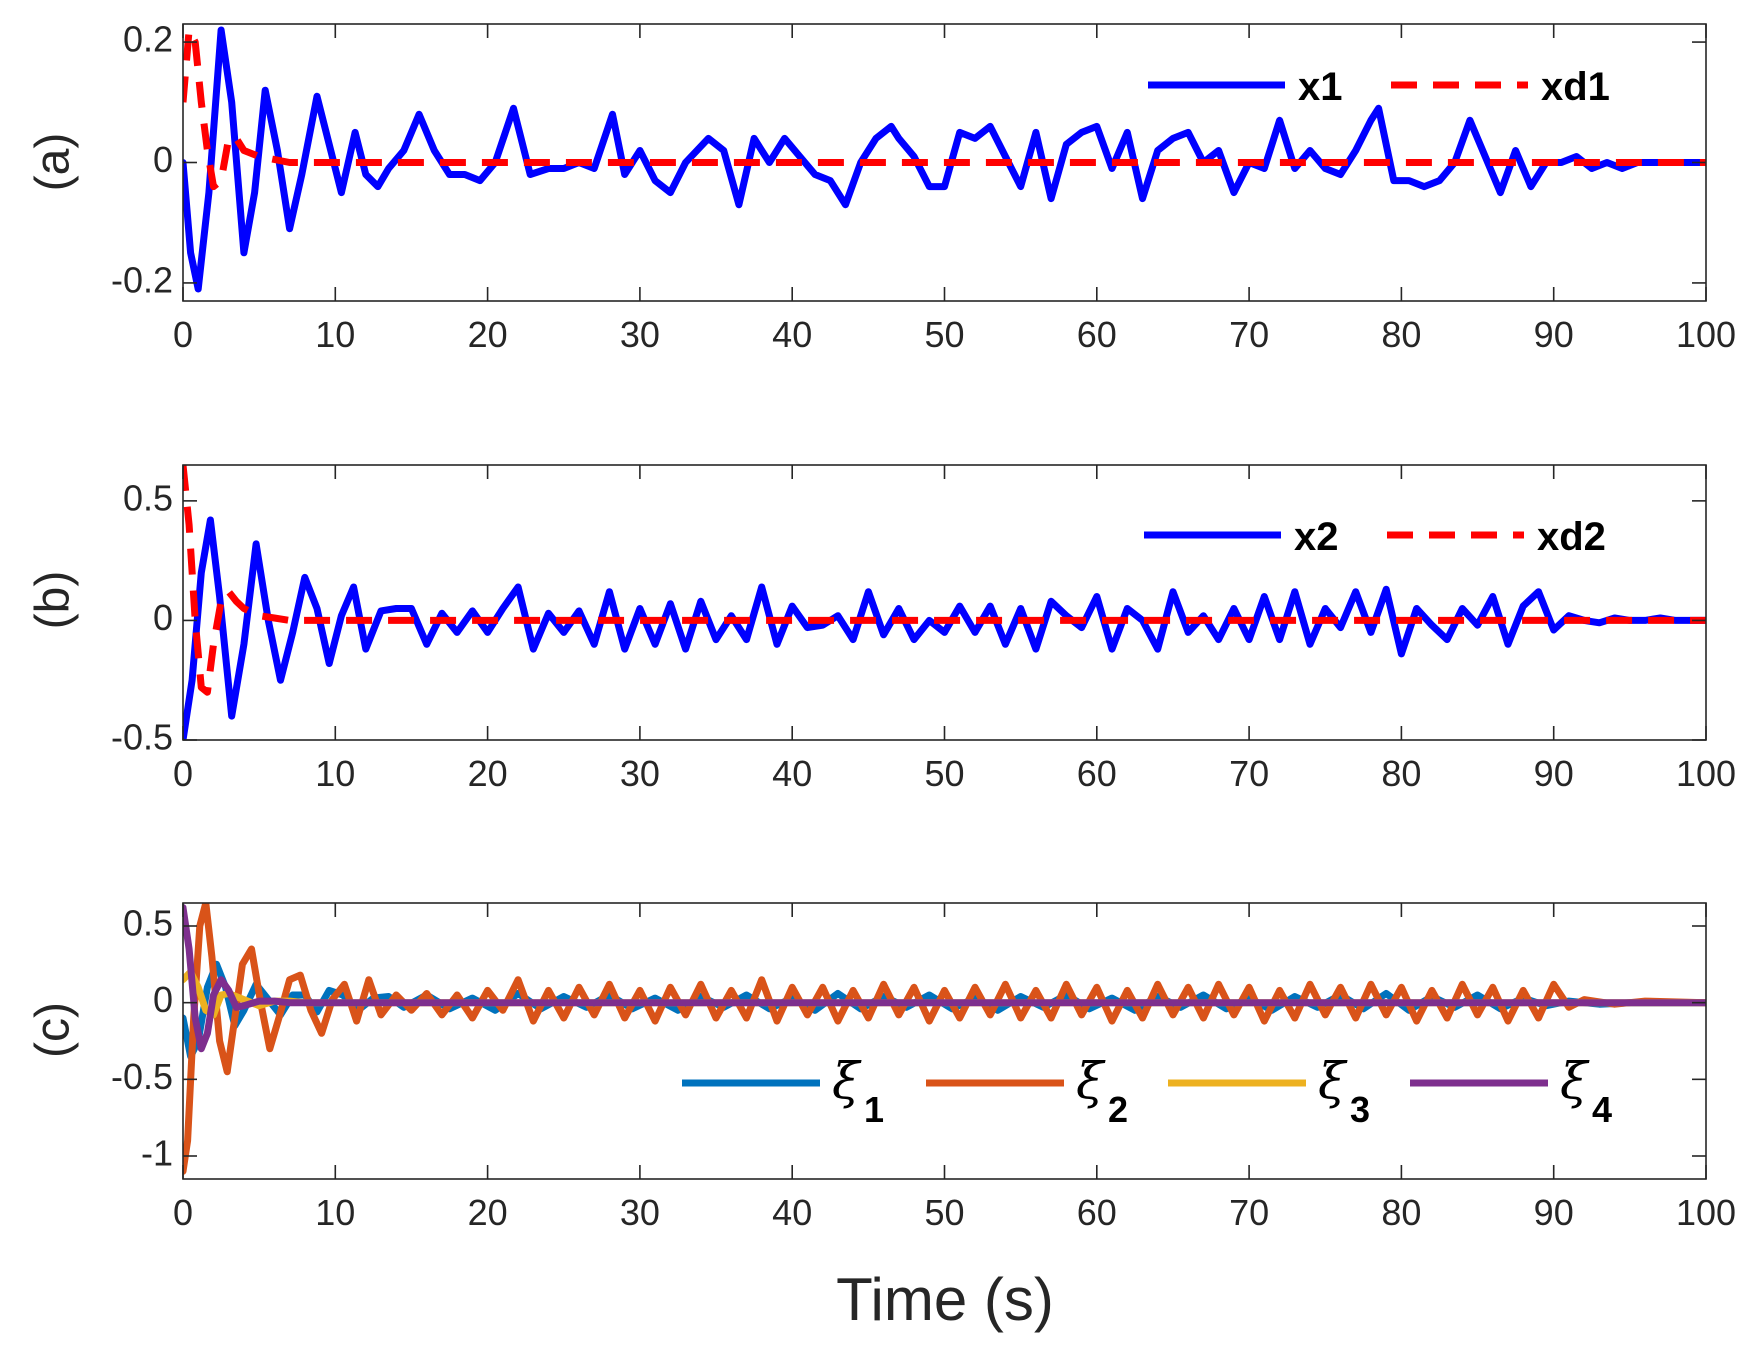  Describe the element at coordinates (847, 1081) in the screenshot. I see `legend-xi1-symbol: ξ` at that location.